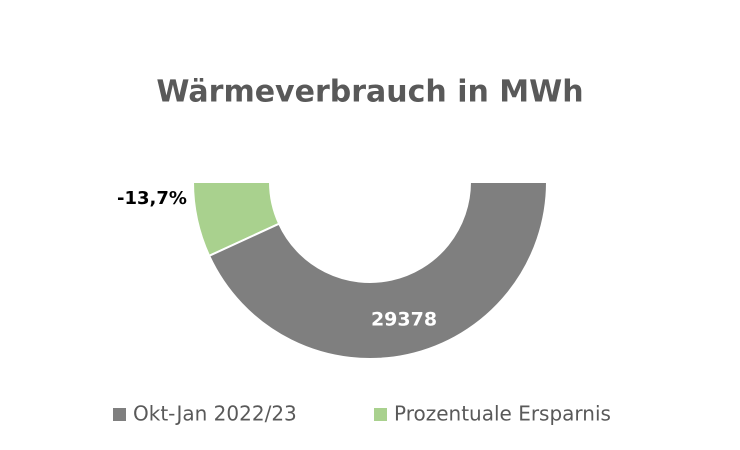  What do you see at coordinates (215, 414) in the screenshot?
I see `legend-label: Okt-Jan 2022/23` at bounding box center [215, 414].